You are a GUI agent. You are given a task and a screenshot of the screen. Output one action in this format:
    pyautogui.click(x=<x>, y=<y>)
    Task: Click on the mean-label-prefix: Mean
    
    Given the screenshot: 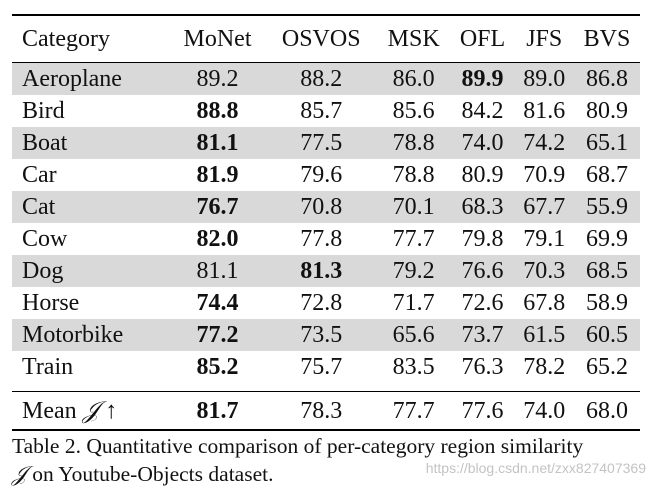 What is the action you would take?
    pyautogui.click(x=52, y=411)
    